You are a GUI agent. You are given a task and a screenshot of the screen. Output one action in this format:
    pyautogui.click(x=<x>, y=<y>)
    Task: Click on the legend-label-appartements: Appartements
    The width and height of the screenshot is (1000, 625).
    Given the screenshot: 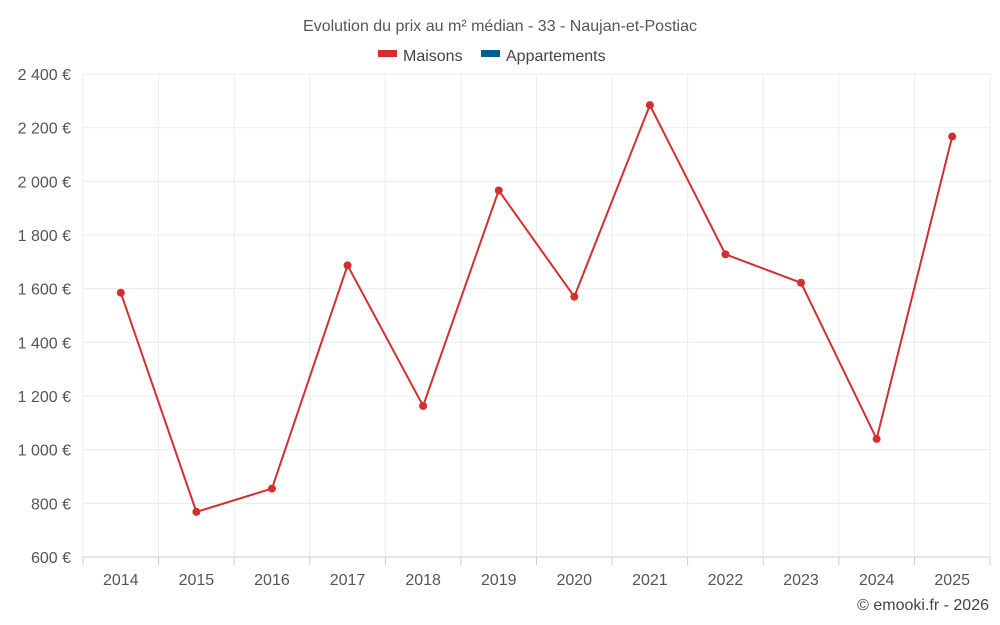 What is the action you would take?
    pyautogui.click(x=556, y=56)
    